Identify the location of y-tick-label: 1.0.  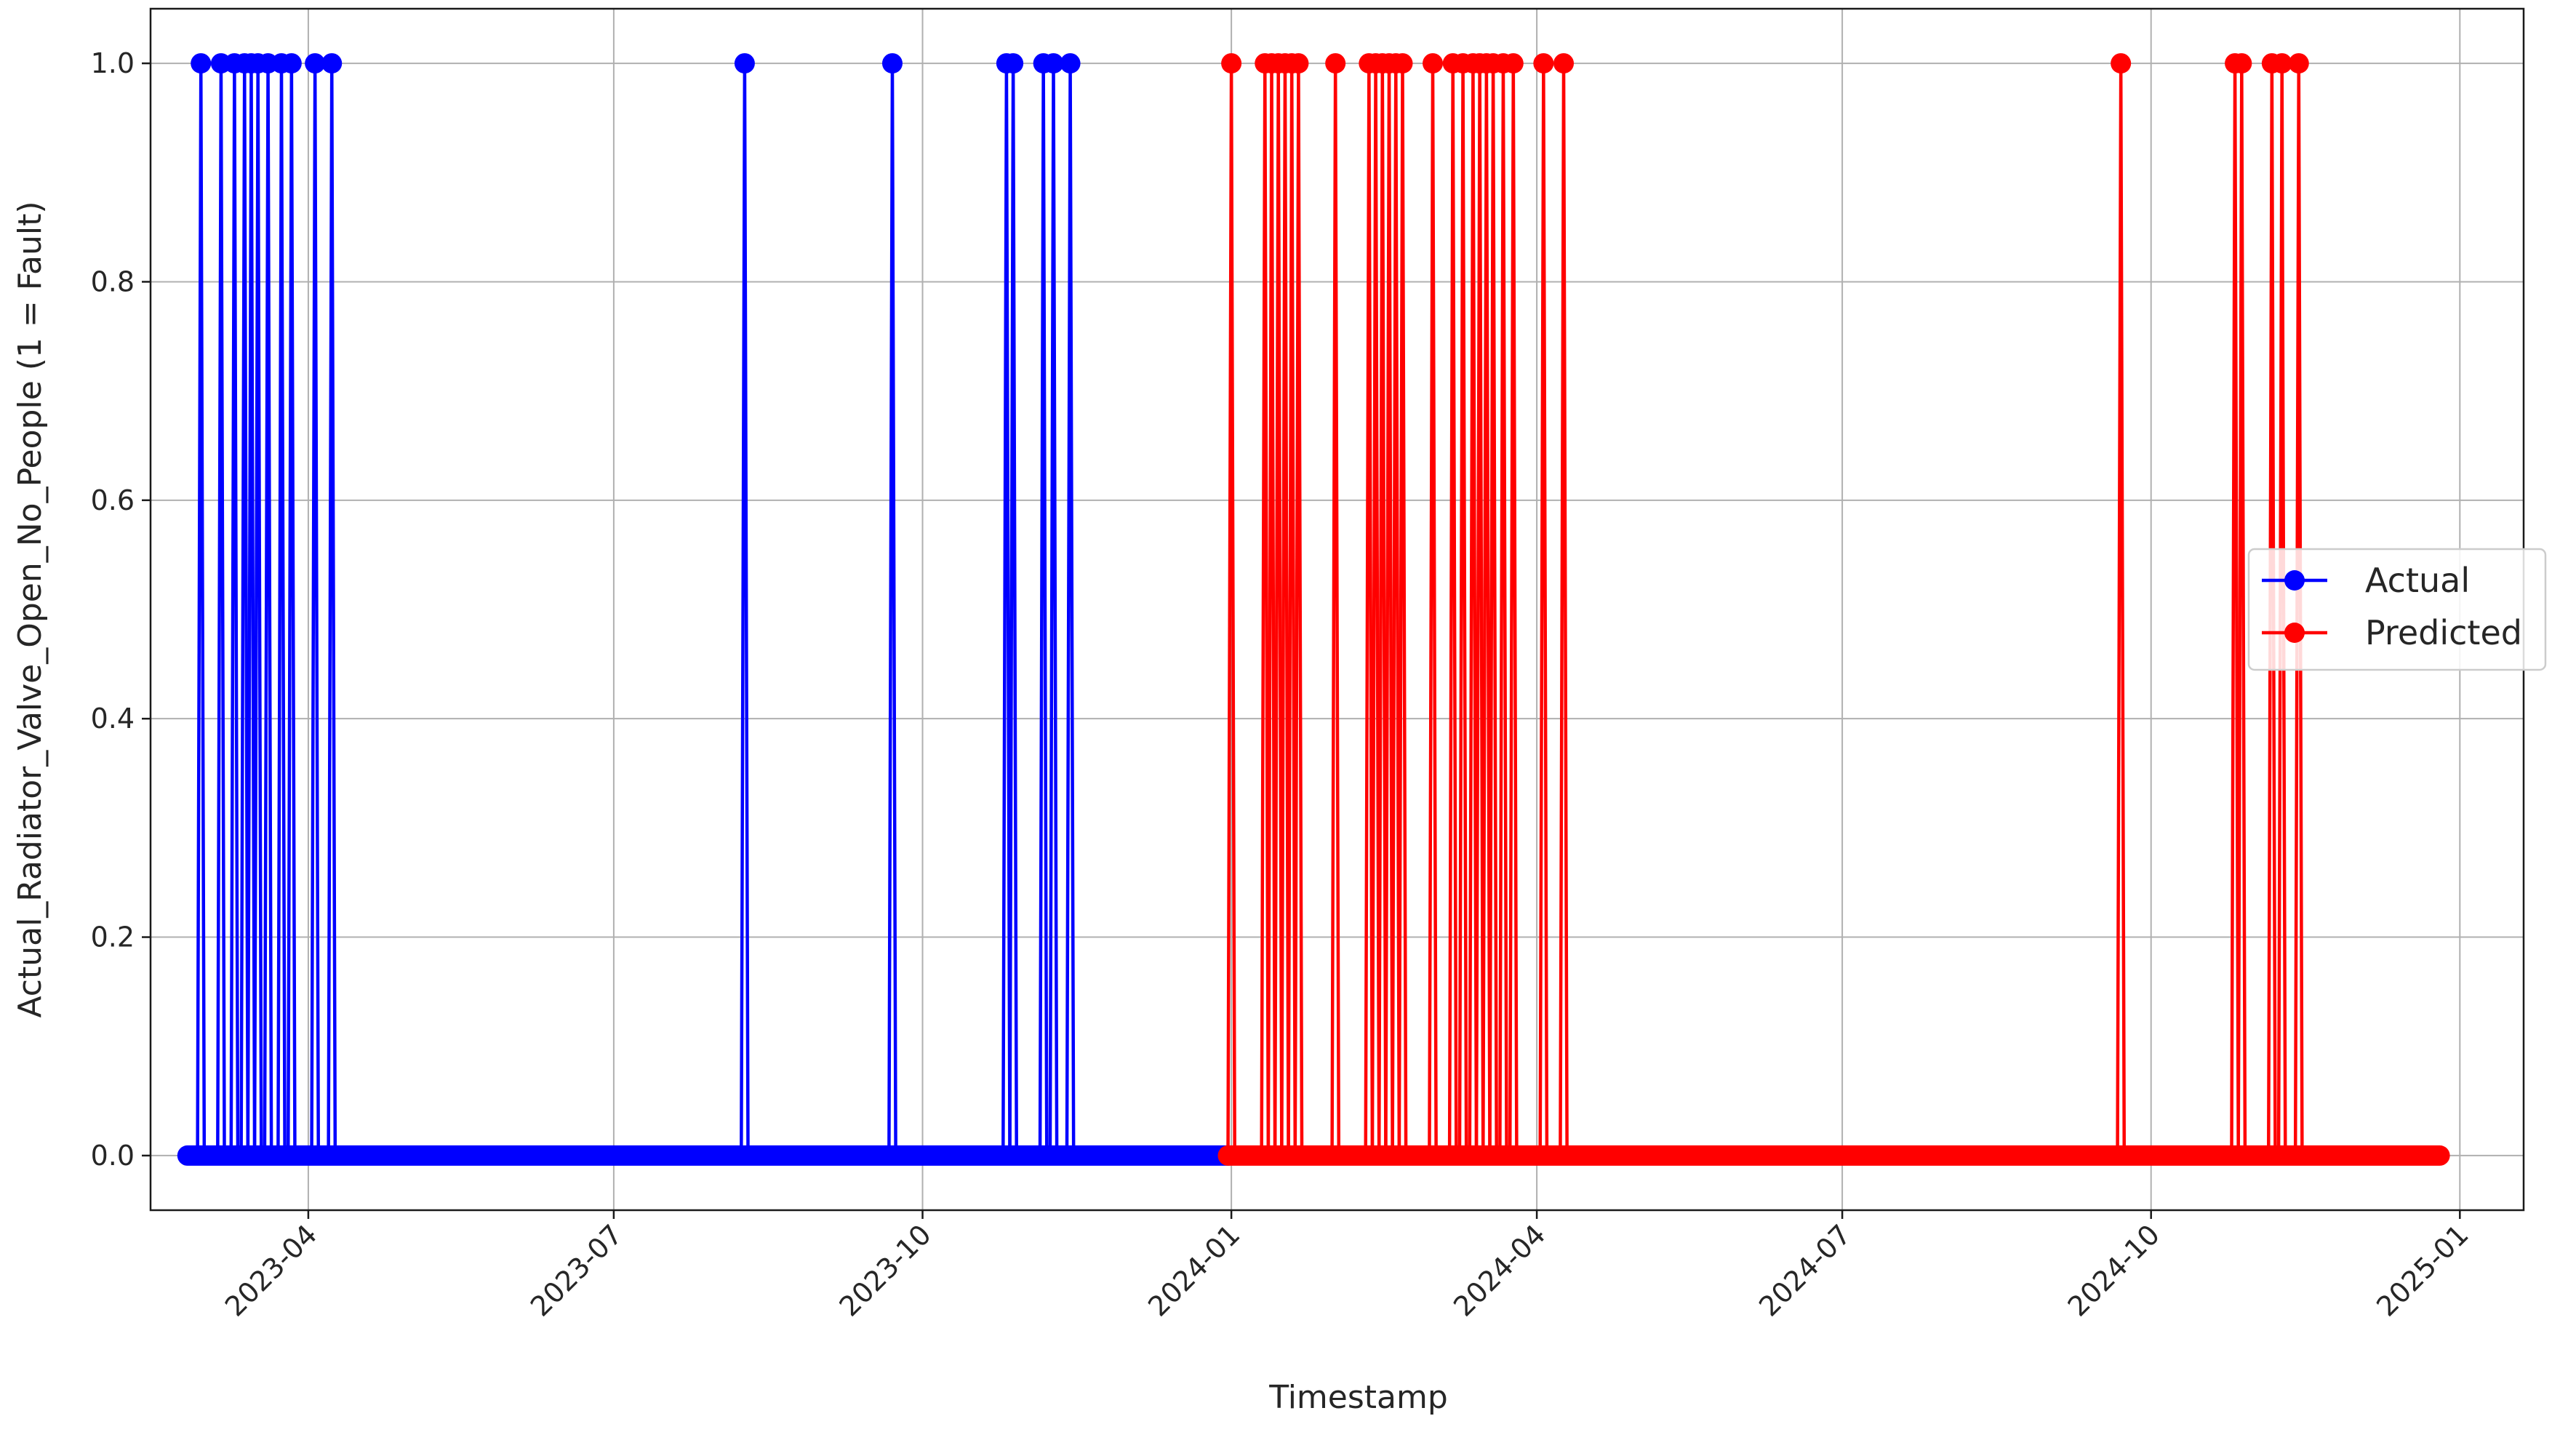
(113, 63).